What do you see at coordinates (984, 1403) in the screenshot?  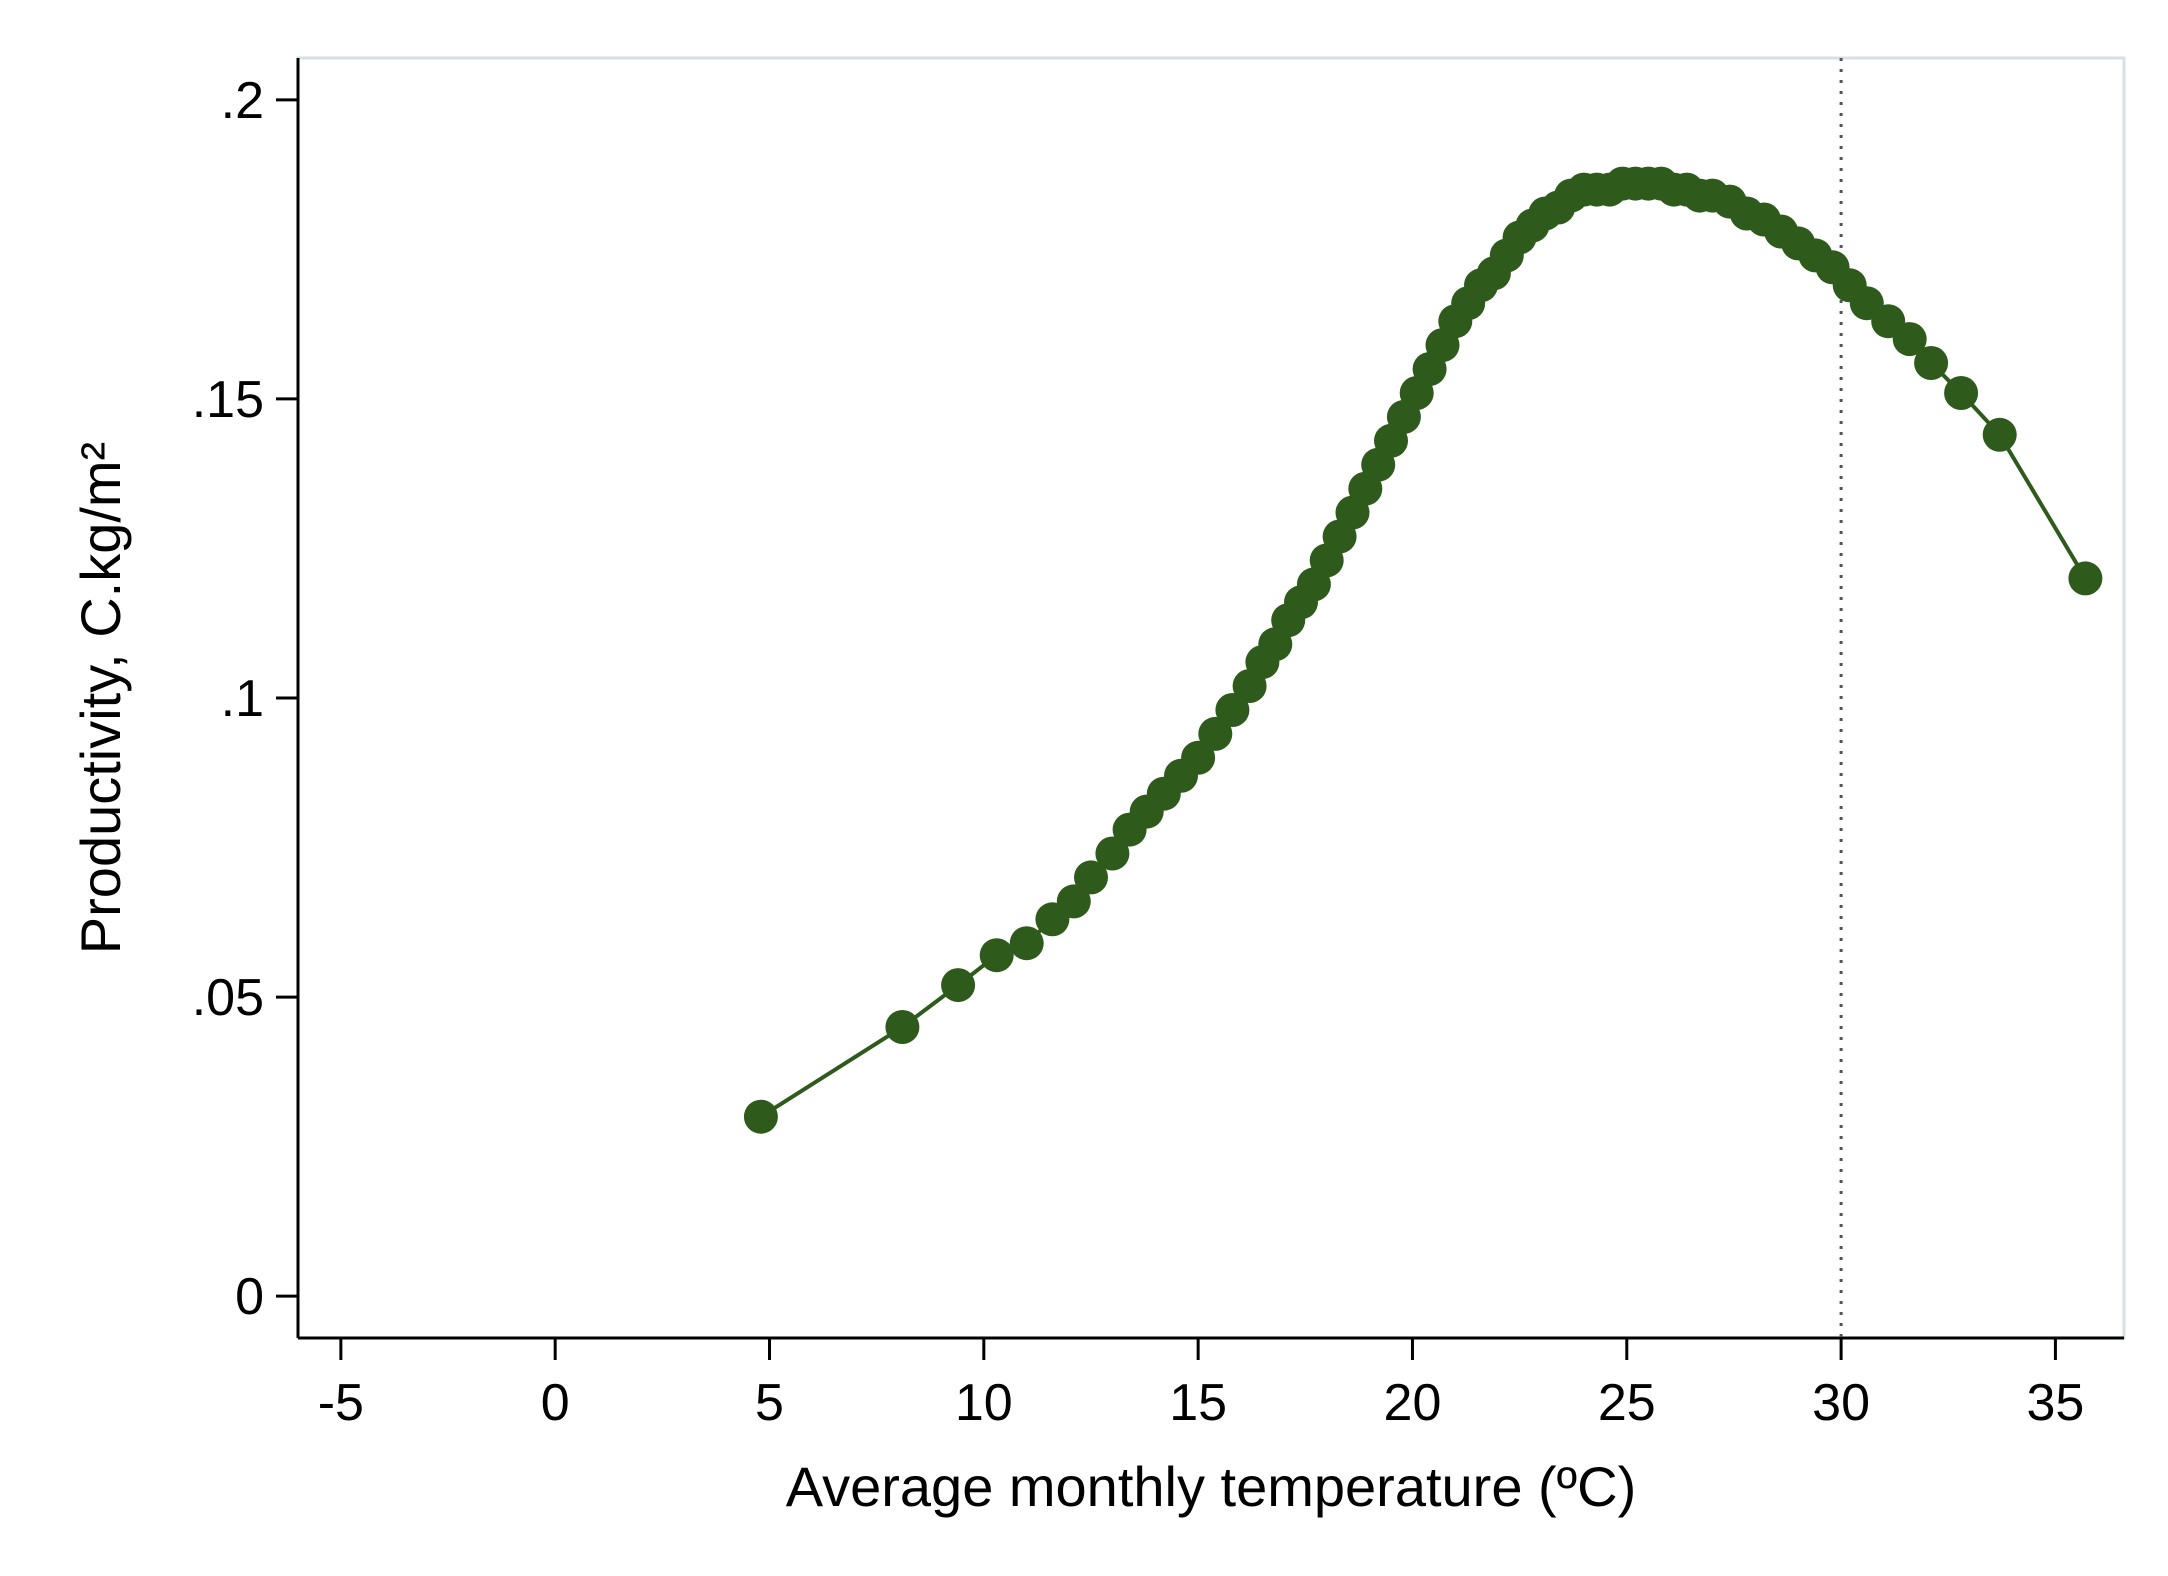 I see `x-tick-label: 10` at bounding box center [984, 1403].